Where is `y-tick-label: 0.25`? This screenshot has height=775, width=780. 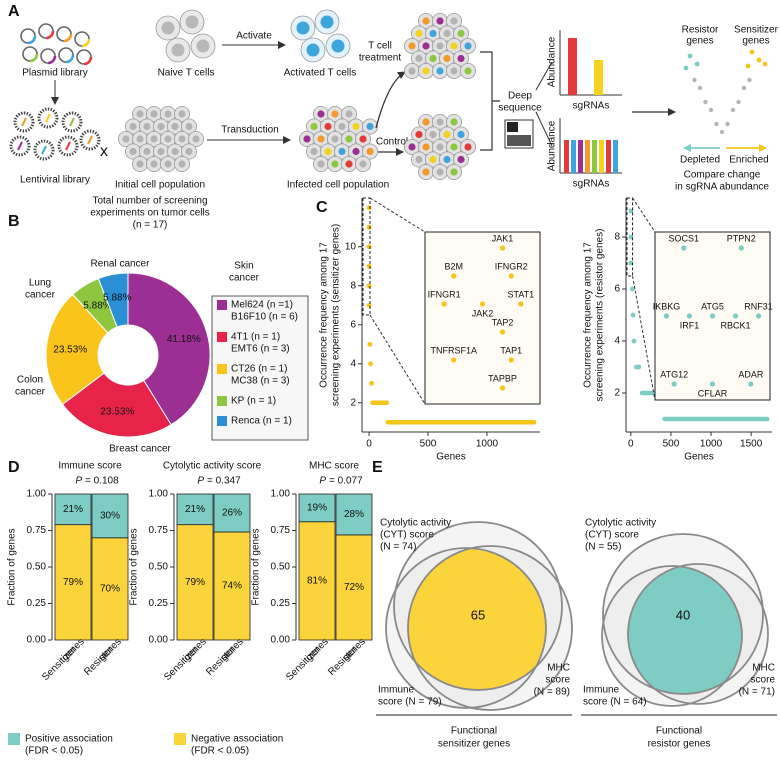
y-tick-label: 0.25 is located at coordinates (159, 603).